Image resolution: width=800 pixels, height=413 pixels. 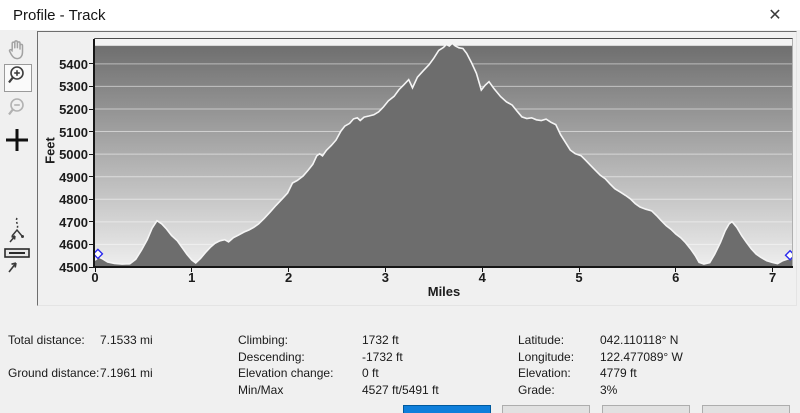 I want to click on window-title: Profile - Track, so click(x=59, y=15).